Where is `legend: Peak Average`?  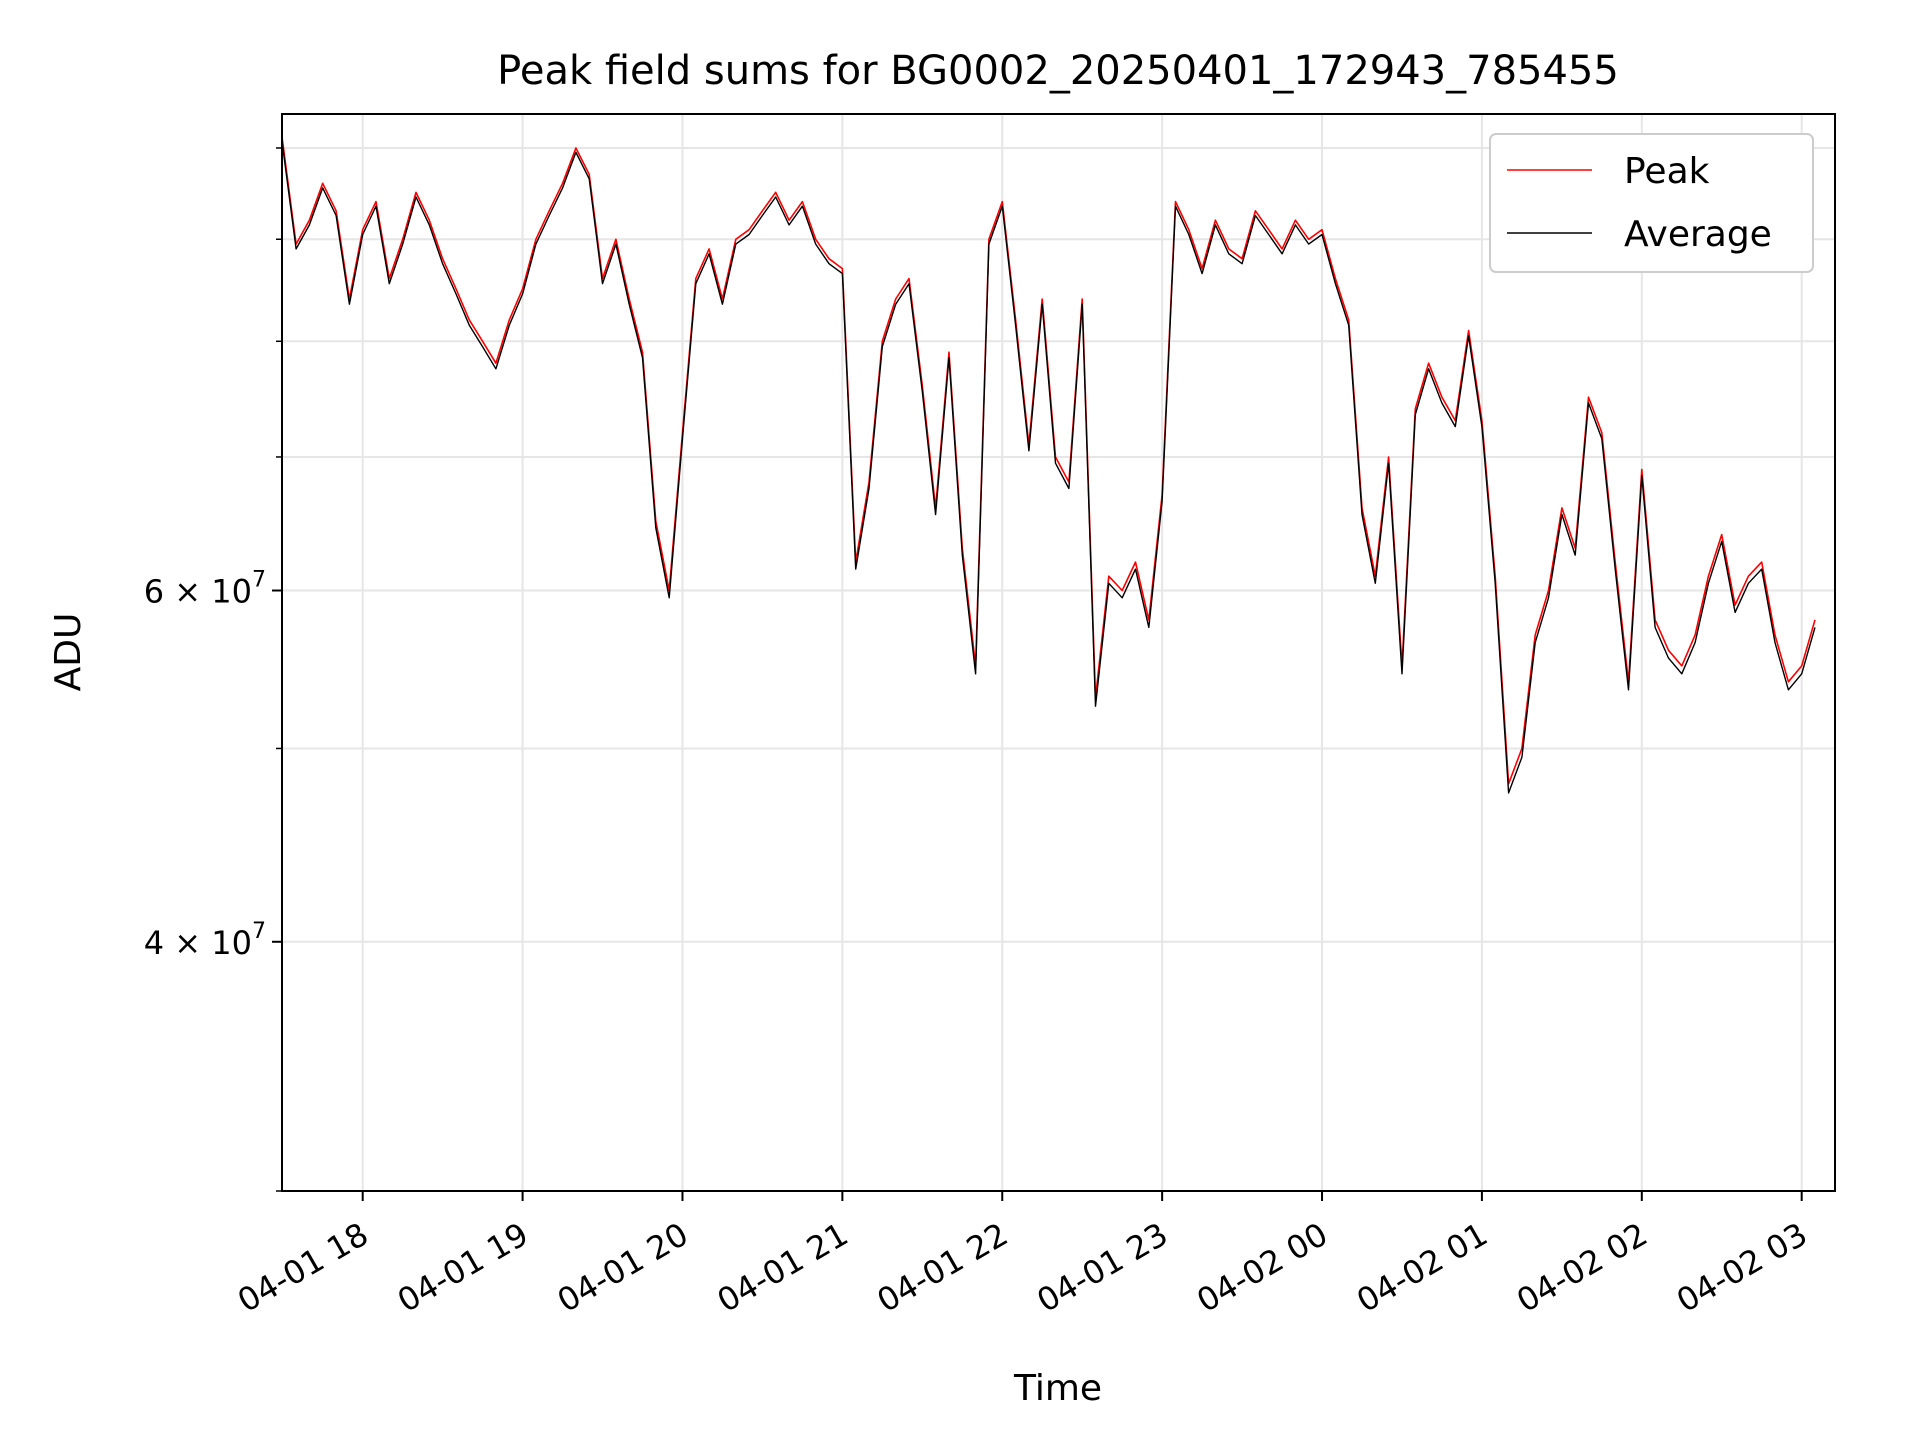 legend: Peak Average is located at coordinates (1651, 203).